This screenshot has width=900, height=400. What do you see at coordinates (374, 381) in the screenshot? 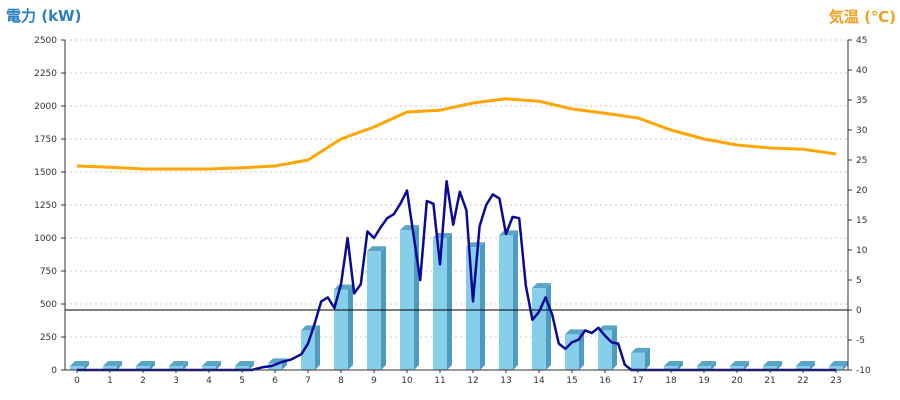
I see `x-tick-label-9: 9` at bounding box center [374, 381].